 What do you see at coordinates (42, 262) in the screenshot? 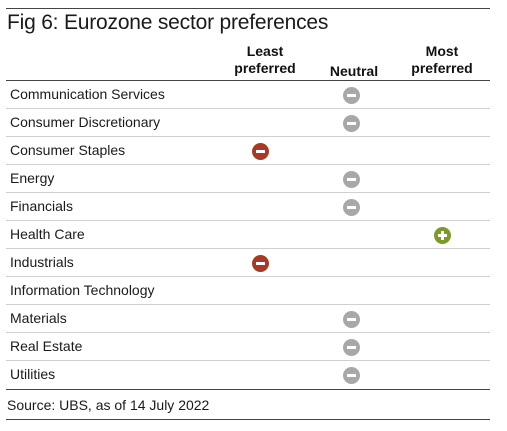
I see `sector-label: Industrials` at bounding box center [42, 262].